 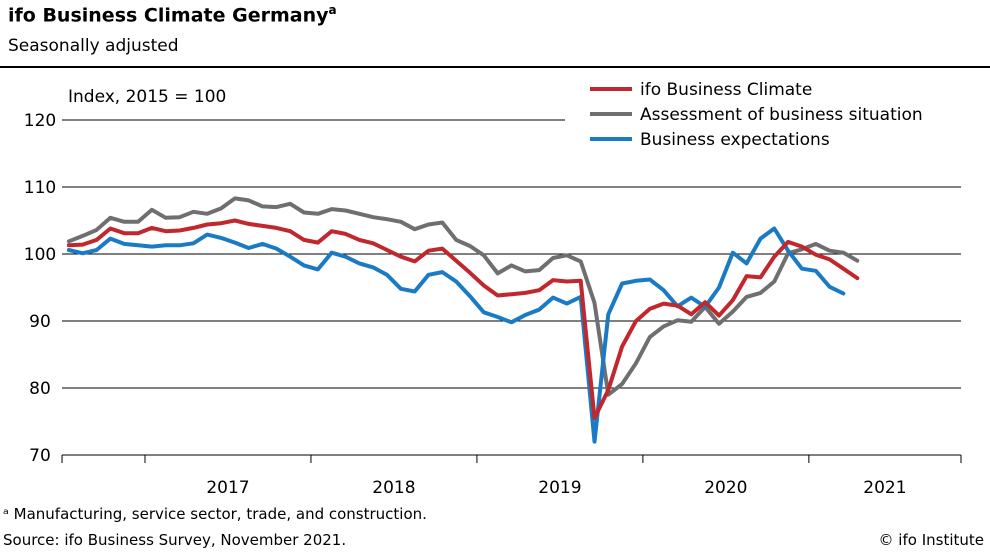 I want to click on header-rule, so click(x=495, y=67).